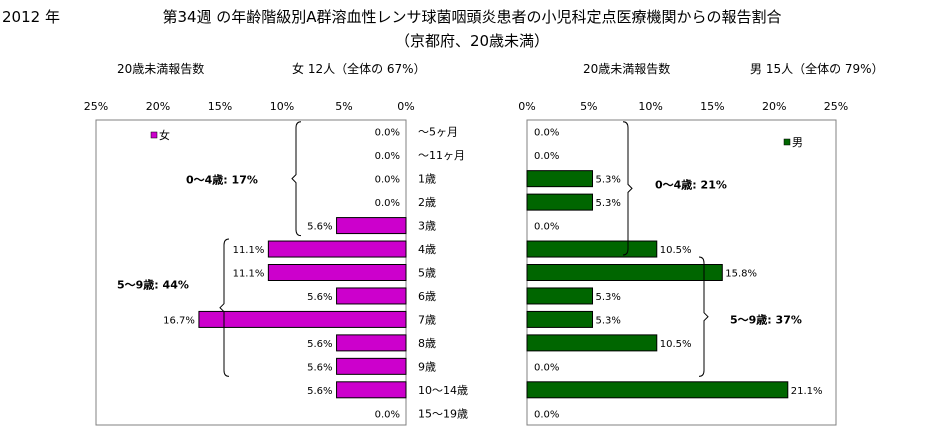 The width and height of the screenshot is (944, 443). I want to click on age-category-label: ～5ヶ月, so click(438, 132).